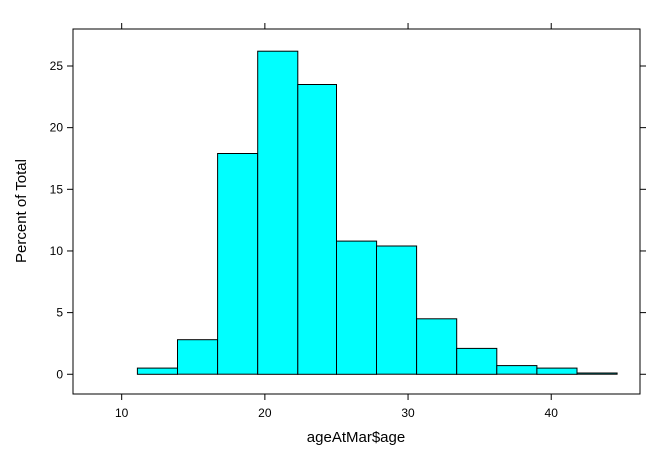 This screenshot has width=662, height=463. I want to click on x-tick-label-30: 30, so click(408, 413).